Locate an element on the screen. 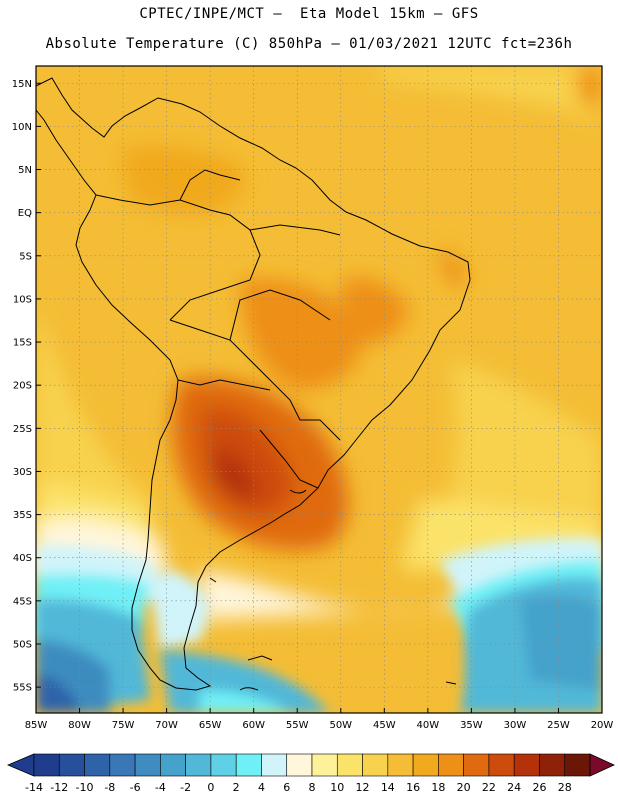 The width and height of the screenshot is (618, 800). colorbar-label: 22 is located at coordinates (489, 787).